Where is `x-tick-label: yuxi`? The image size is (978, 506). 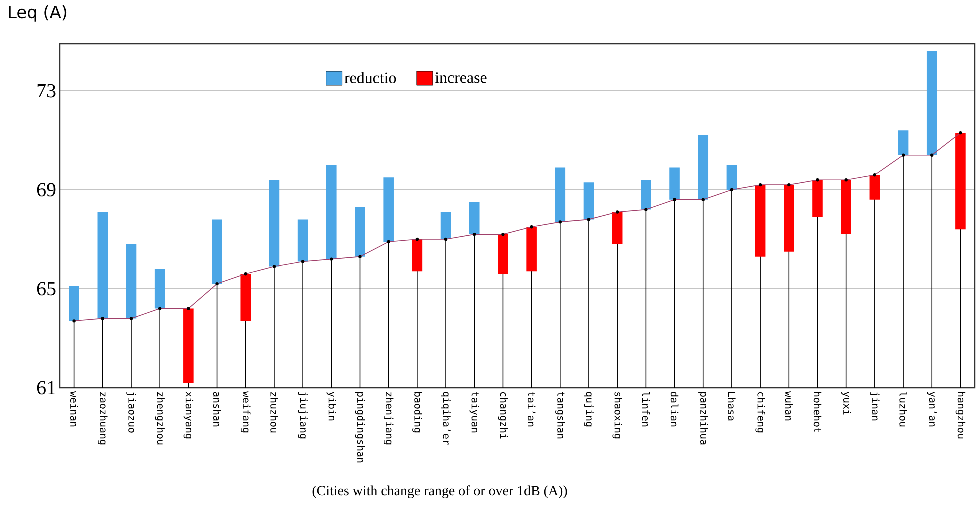 x-tick-label: yuxi is located at coordinates (847, 403).